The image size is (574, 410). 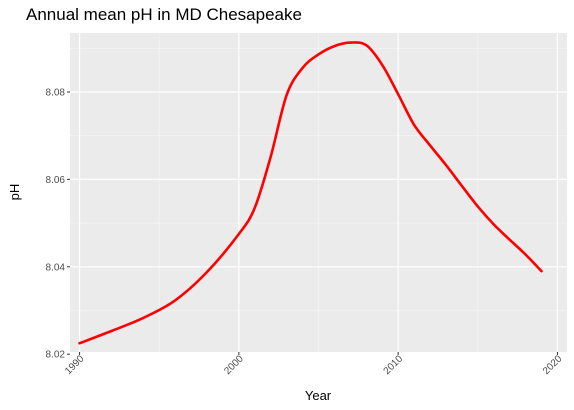 I want to click on y-axis: 8.02 8.04 8.06 8.08, so click(x=58, y=224).